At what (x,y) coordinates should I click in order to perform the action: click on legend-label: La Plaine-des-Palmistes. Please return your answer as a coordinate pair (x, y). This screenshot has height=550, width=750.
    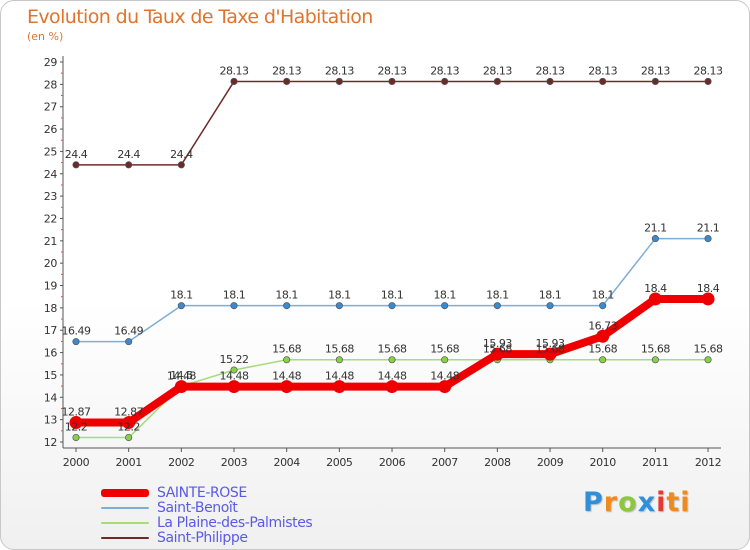
    Looking at the image, I should click on (235, 522).